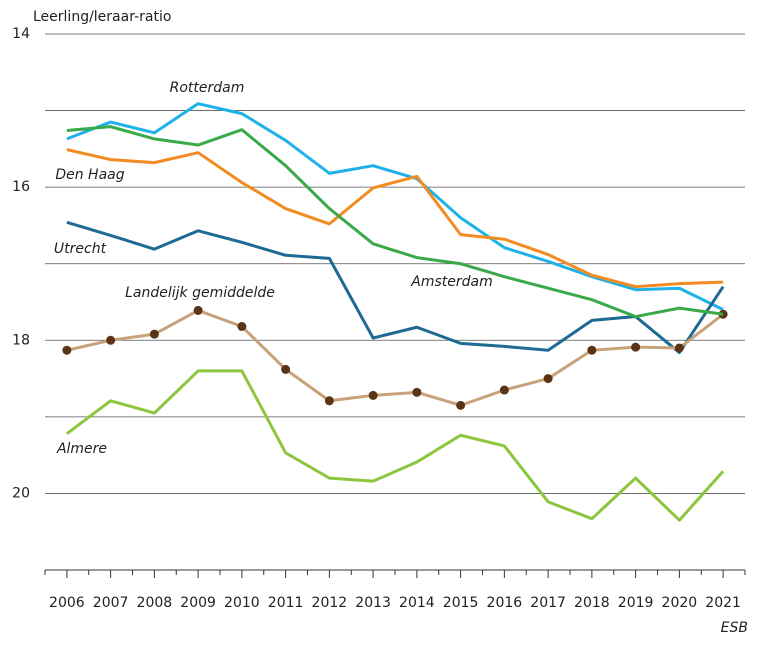  What do you see at coordinates (548, 603) in the screenshot?
I see `x-tick-label: 2017` at bounding box center [548, 603].